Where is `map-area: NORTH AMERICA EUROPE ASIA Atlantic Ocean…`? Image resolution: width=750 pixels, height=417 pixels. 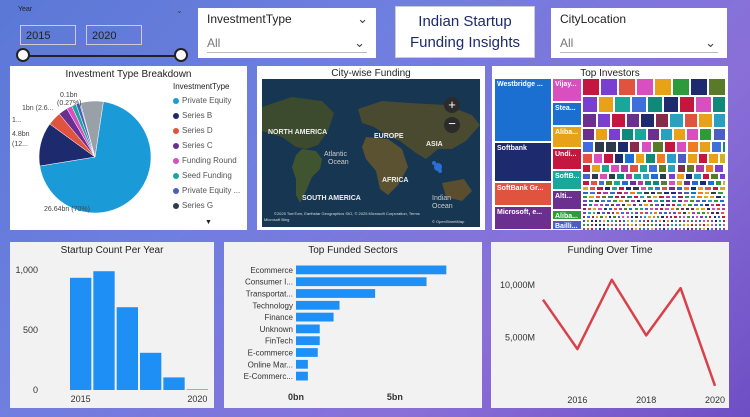 map-area: NORTH AMERICA EUROPE ASIA Atlantic Ocean… is located at coordinates (371, 153).